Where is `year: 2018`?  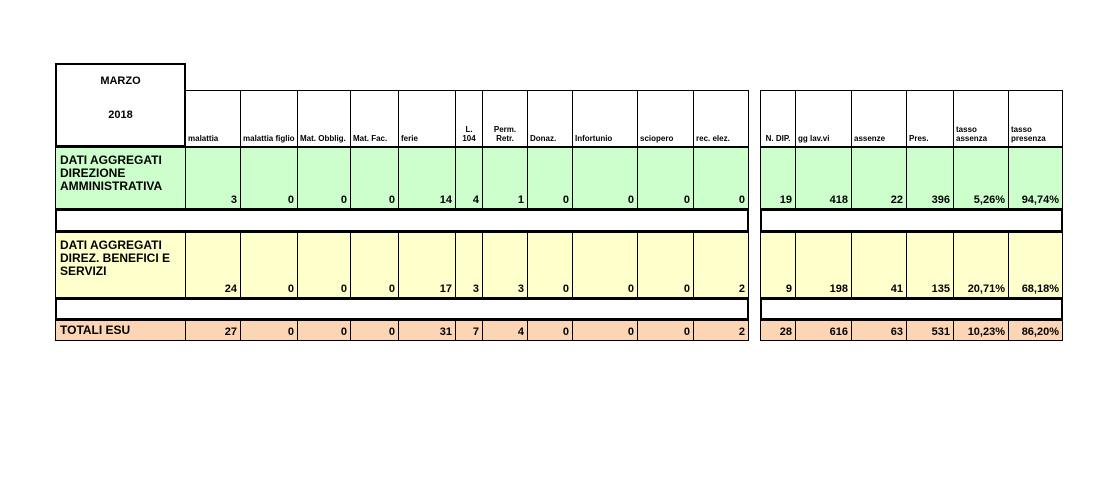
year: 2018 is located at coordinates (120, 115).